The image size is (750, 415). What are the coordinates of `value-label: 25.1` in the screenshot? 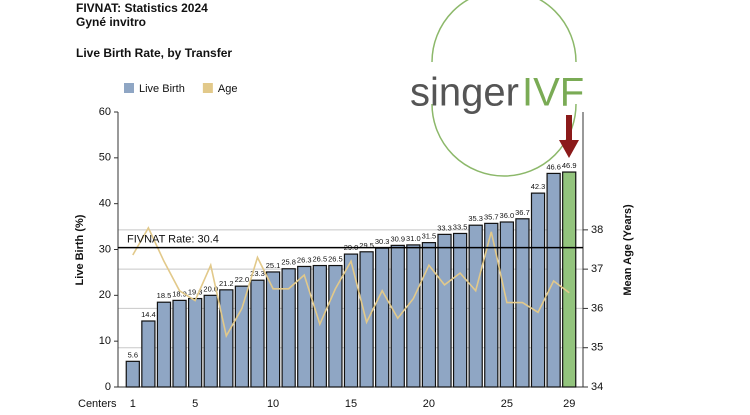 It's located at (273, 265).